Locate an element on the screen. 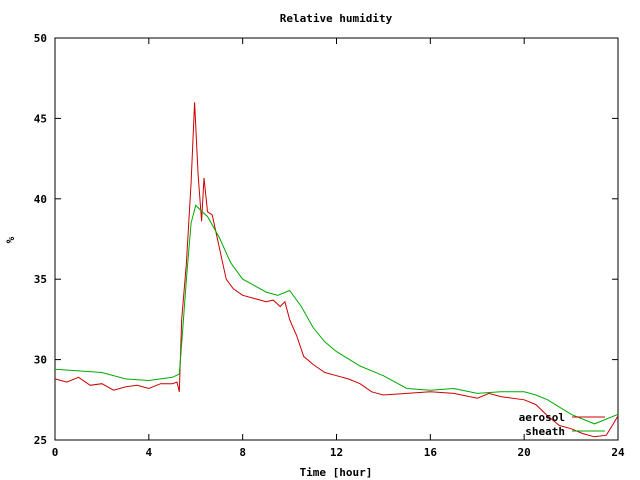 The image size is (640, 480). x-tick-label: 0 is located at coordinates (55, 452).